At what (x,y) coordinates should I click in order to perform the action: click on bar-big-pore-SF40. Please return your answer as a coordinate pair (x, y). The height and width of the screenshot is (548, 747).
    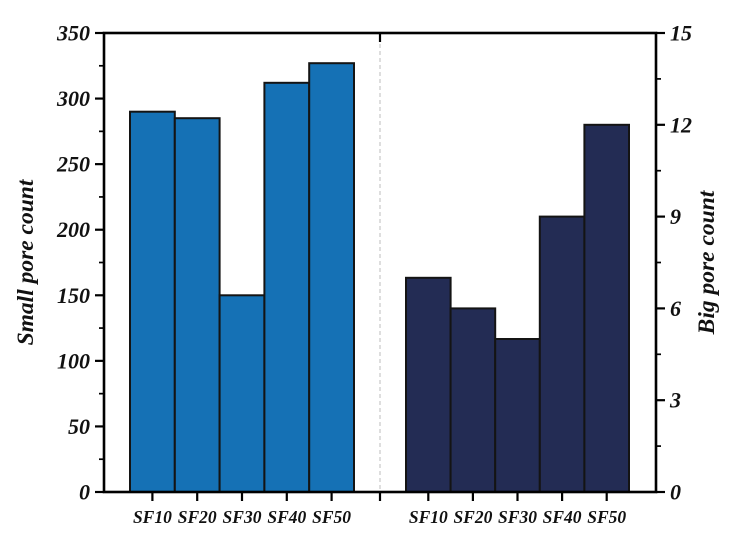
    Looking at the image, I should click on (562, 354).